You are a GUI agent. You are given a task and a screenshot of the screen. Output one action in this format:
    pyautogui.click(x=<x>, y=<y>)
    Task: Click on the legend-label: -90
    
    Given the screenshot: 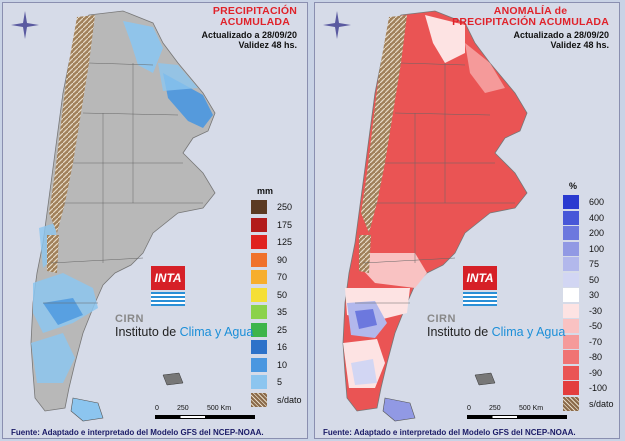 What is the action you would take?
    pyautogui.click(x=596, y=372)
    